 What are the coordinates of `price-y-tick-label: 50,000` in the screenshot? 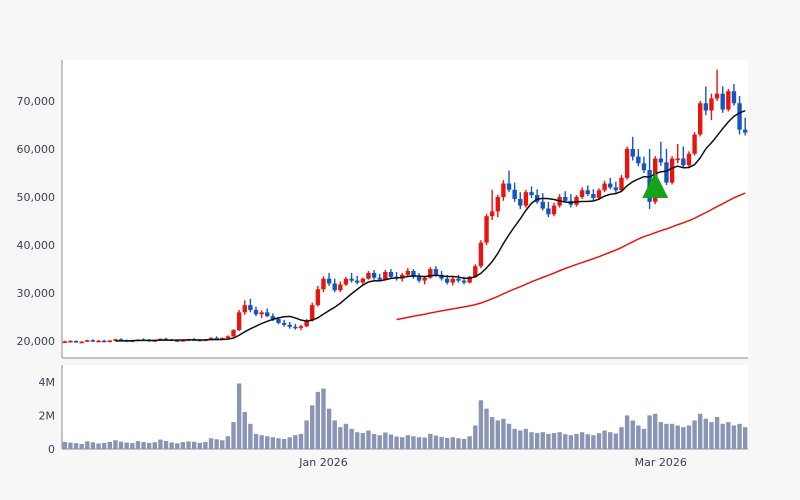 It's located at (36, 197).